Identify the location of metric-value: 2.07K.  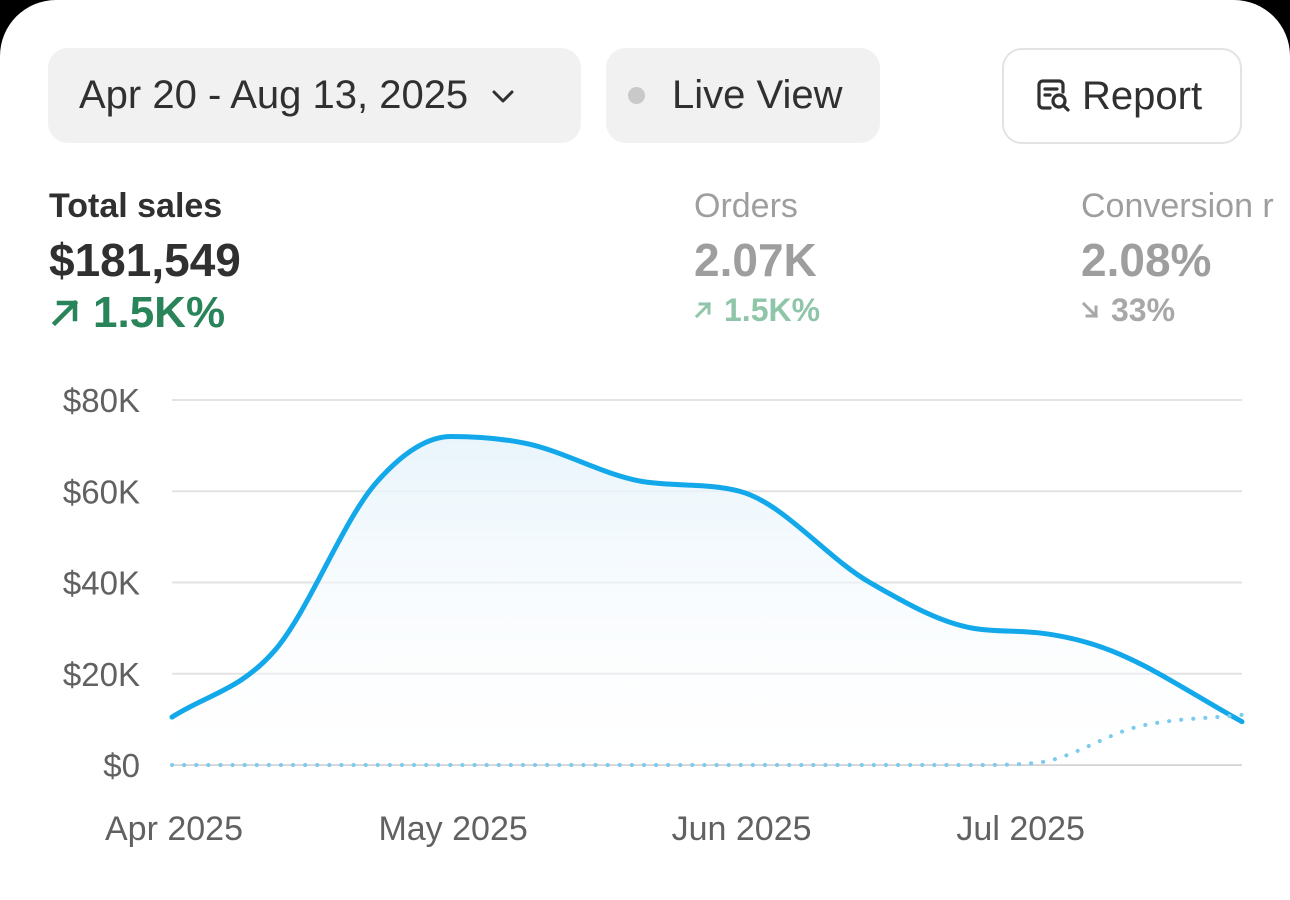
(755, 260).